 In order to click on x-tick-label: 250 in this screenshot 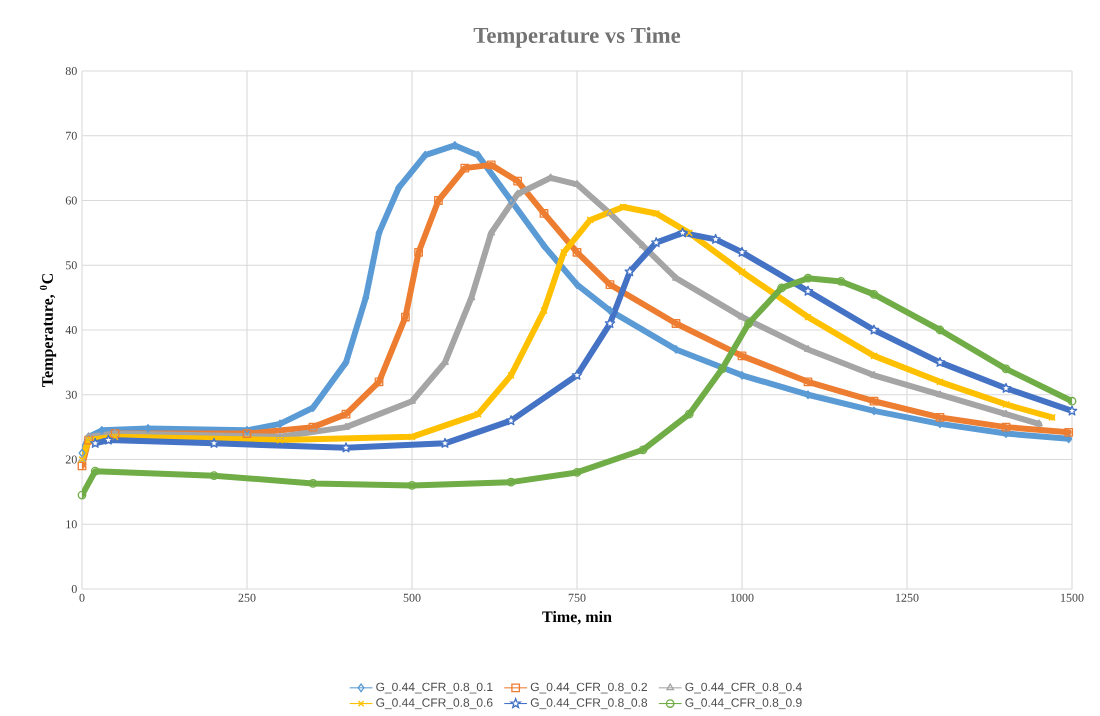, I will do `click(247, 597)`.